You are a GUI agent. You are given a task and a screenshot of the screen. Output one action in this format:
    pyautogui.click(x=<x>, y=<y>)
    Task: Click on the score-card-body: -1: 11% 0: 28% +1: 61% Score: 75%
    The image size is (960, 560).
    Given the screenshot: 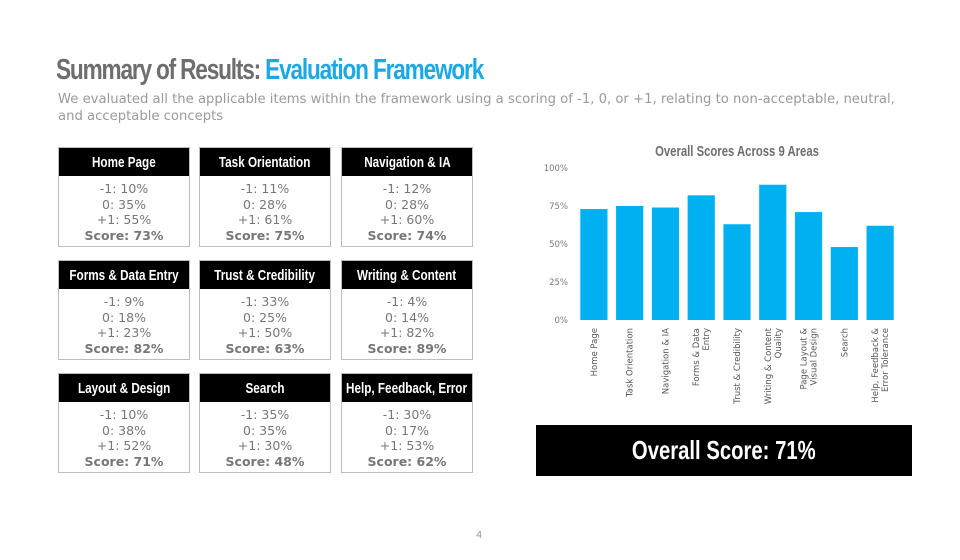 What is the action you would take?
    pyautogui.click(x=265, y=209)
    